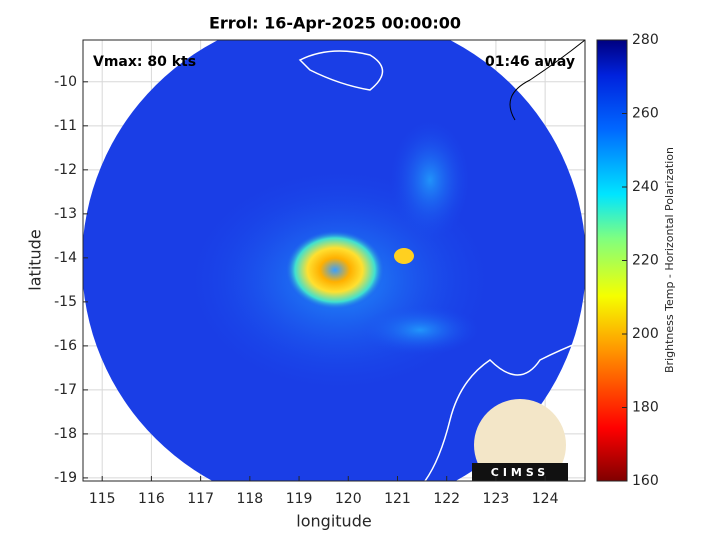 The height and width of the screenshot is (544, 720). I want to click on colorbar-tick-label: 280, so click(645, 40).